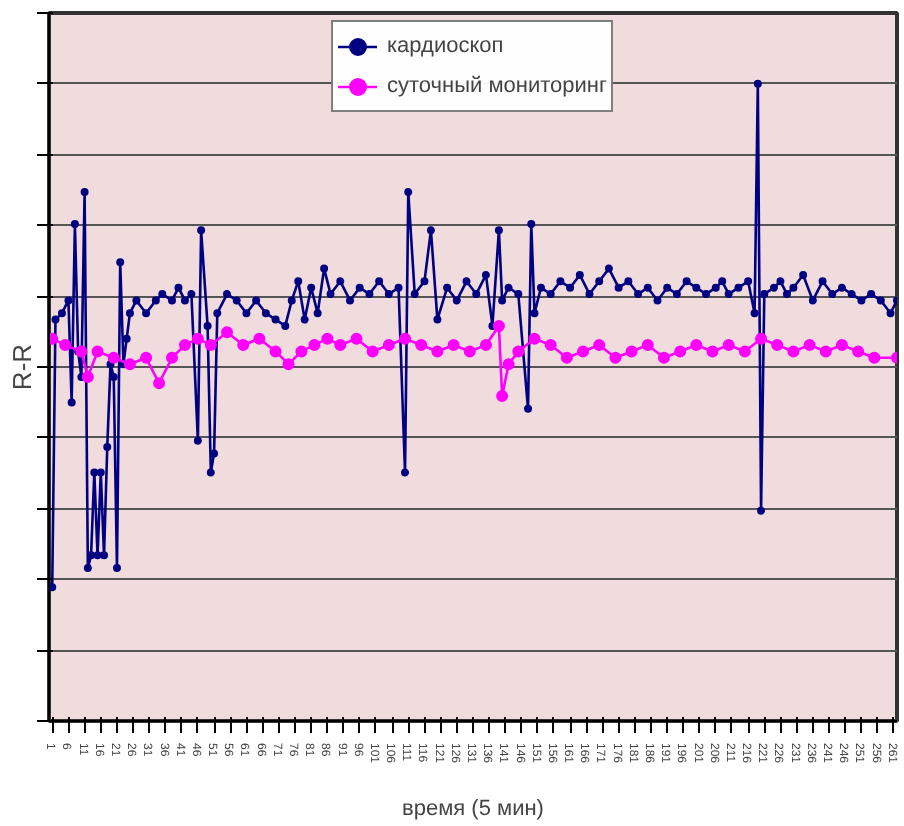 This screenshot has height=826, width=904. I want to click on legend-label: суточный мониторинг, so click(497, 86).